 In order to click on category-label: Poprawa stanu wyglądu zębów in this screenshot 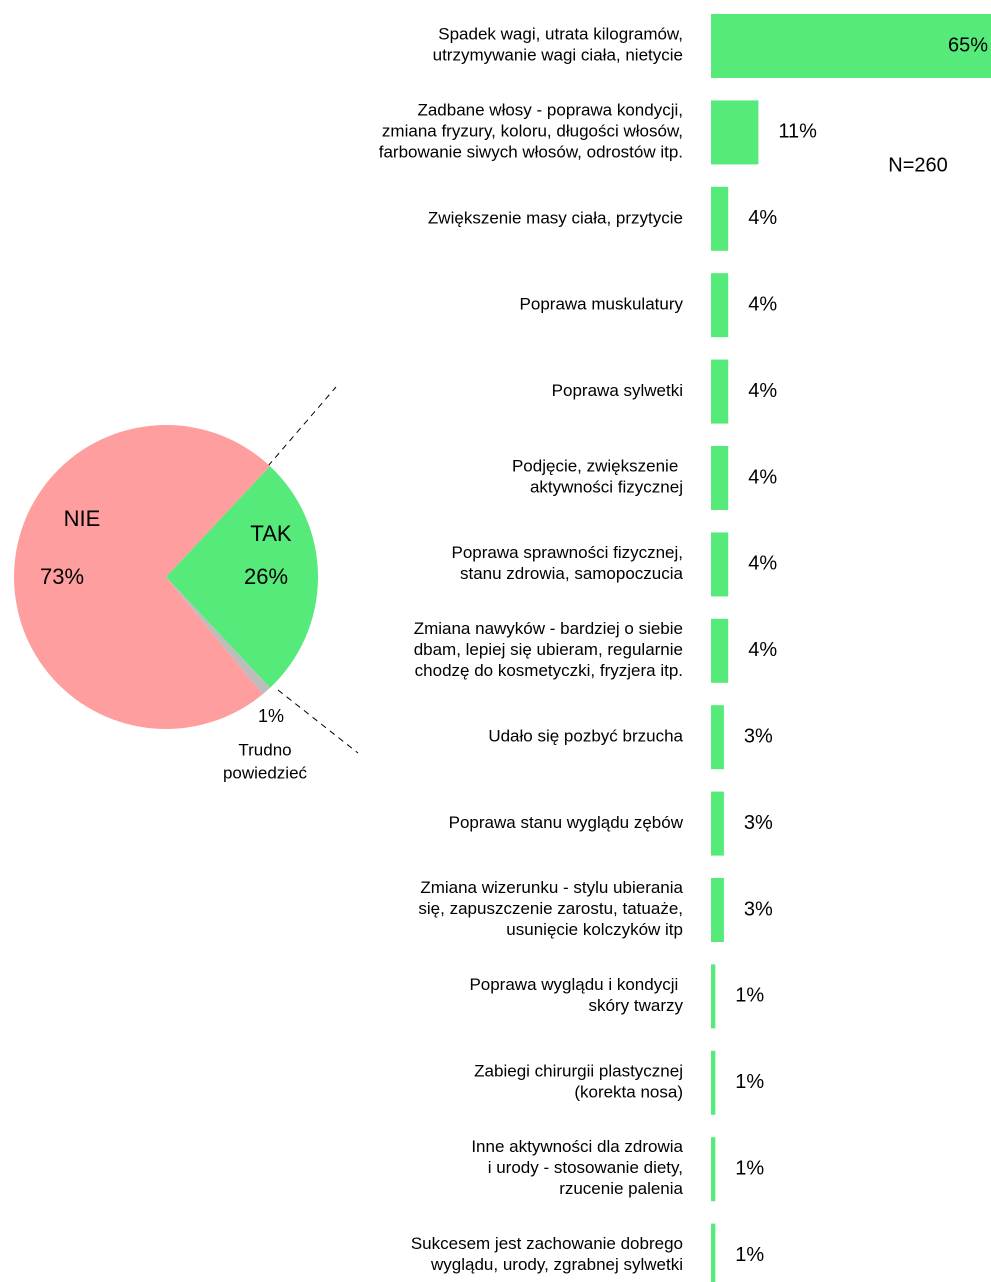, I will do `click(566, 822)`.